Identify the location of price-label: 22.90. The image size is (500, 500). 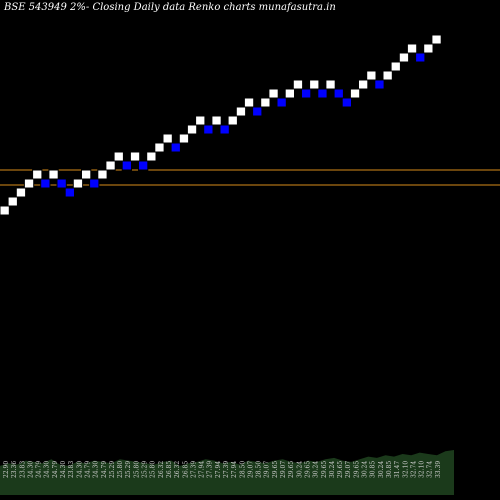
(6, 469).